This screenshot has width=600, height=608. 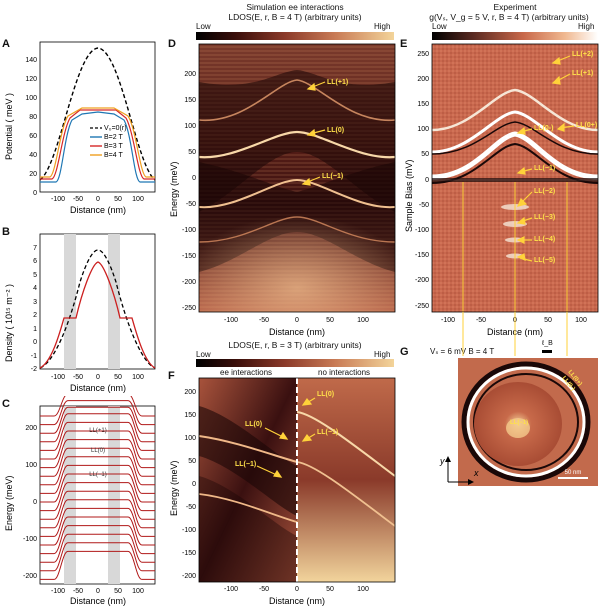 I want to click on curve-b3, so click(x=97, y=144).